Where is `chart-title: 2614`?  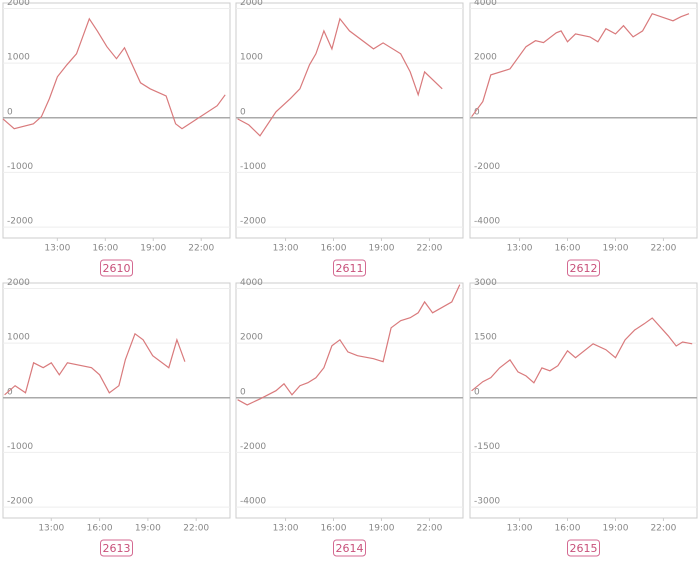 chart-title: 2614 is located at coordinates (350, 548).